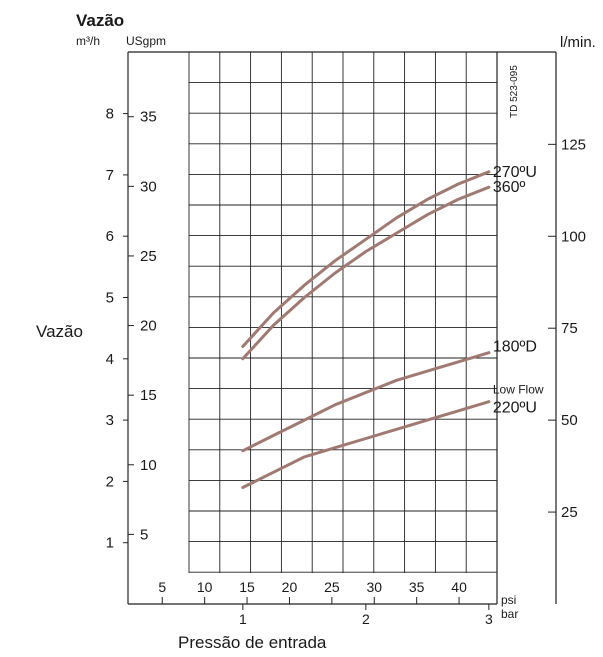 The image size is (603, 657). What do you see at coordinates (110, 420) in the screenshot?
I see `m3h-tick-label: 3` at bounding box center [110, 420].